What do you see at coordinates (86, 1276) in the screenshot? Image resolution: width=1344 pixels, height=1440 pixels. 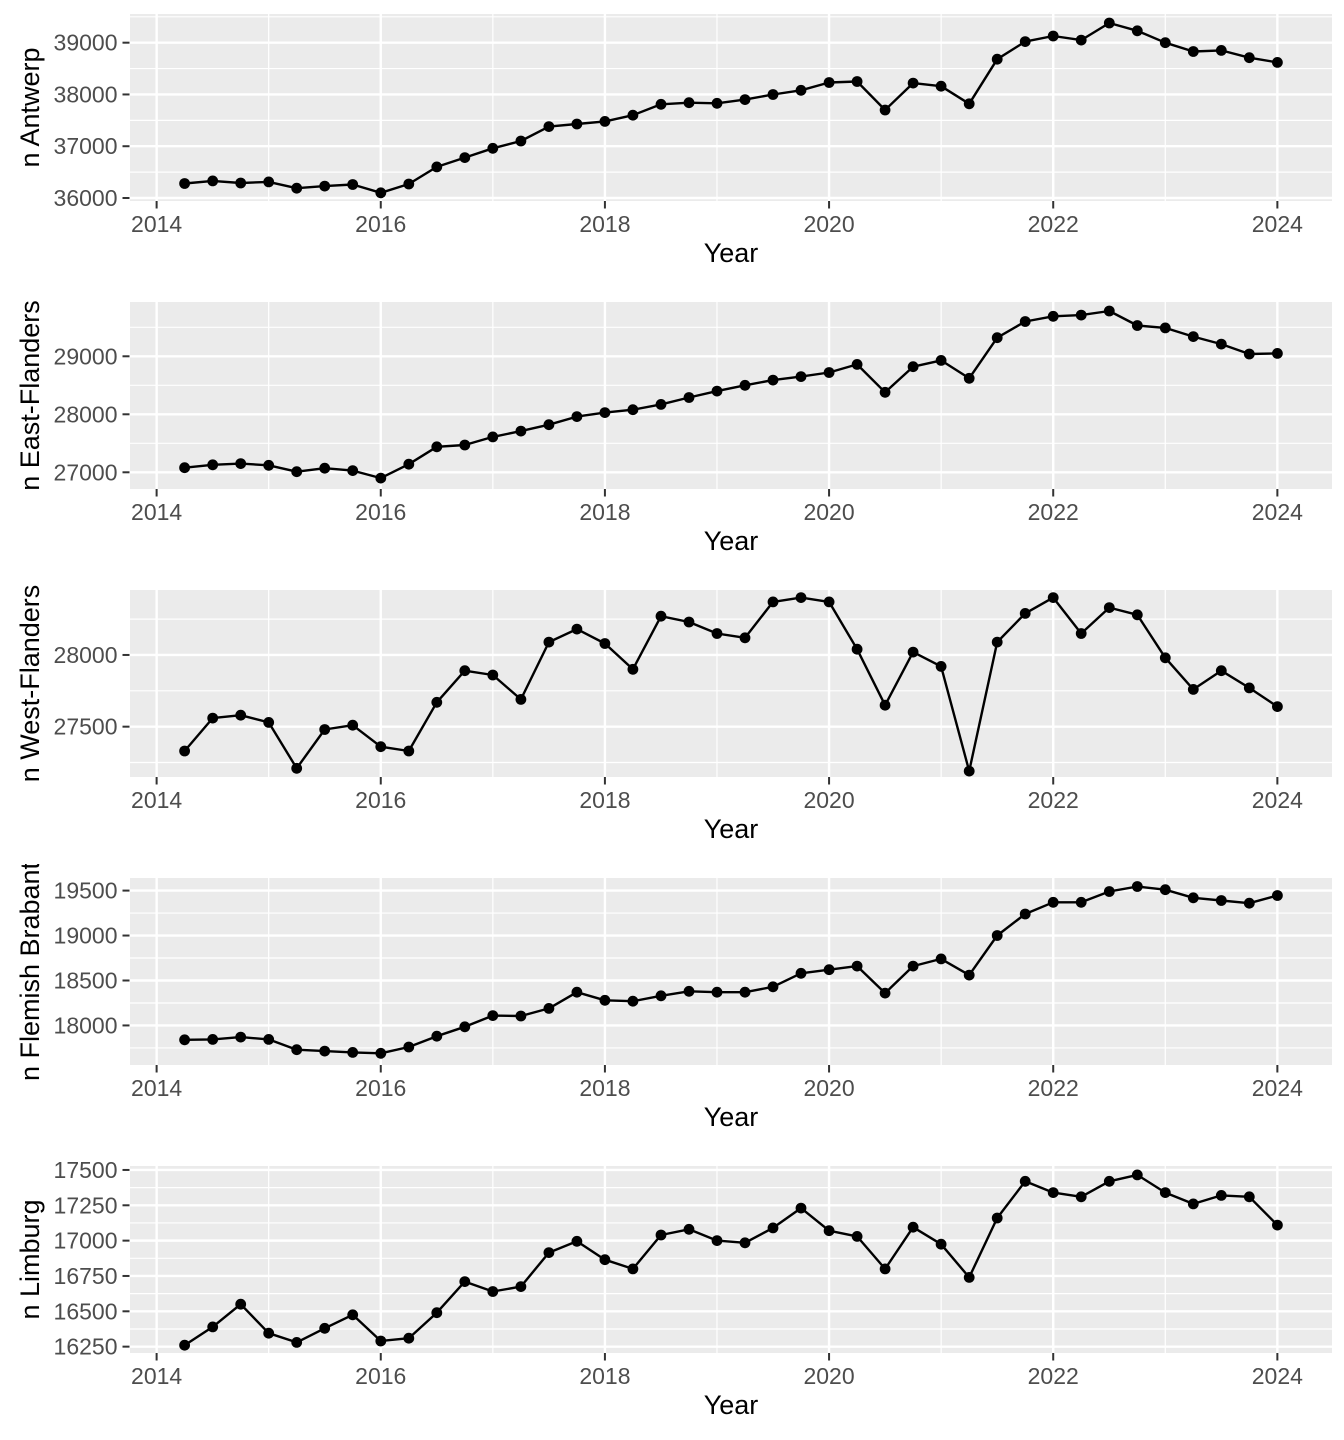 I see `y-axis-tick-label: 16750` at bounding box center [86, 1276].